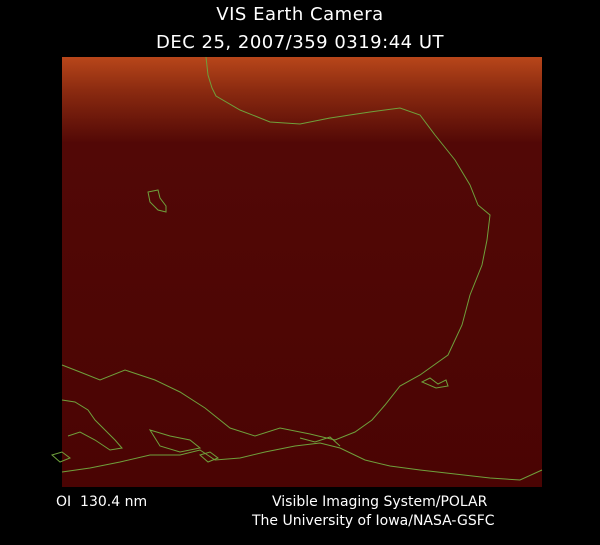  Describe the element at coordinates (102, 502) in the screenshot. I see `filter-label: OI 130.4 nm` at that location.